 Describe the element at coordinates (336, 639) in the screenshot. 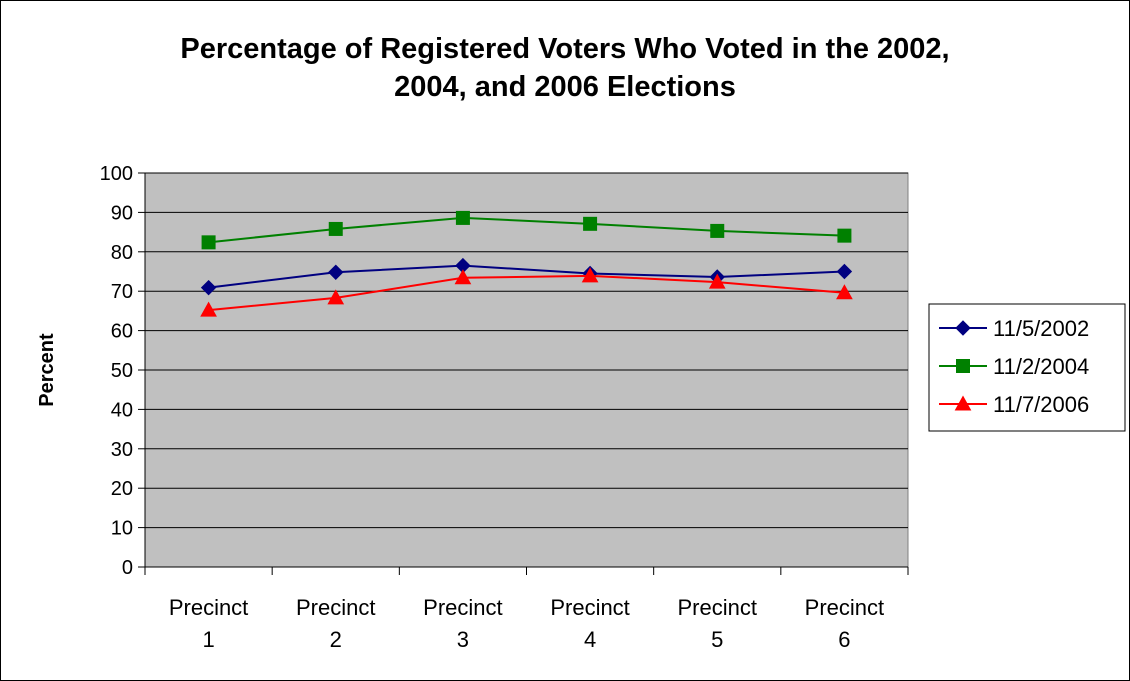

I see `x-tick-label-line: 2` at that location.